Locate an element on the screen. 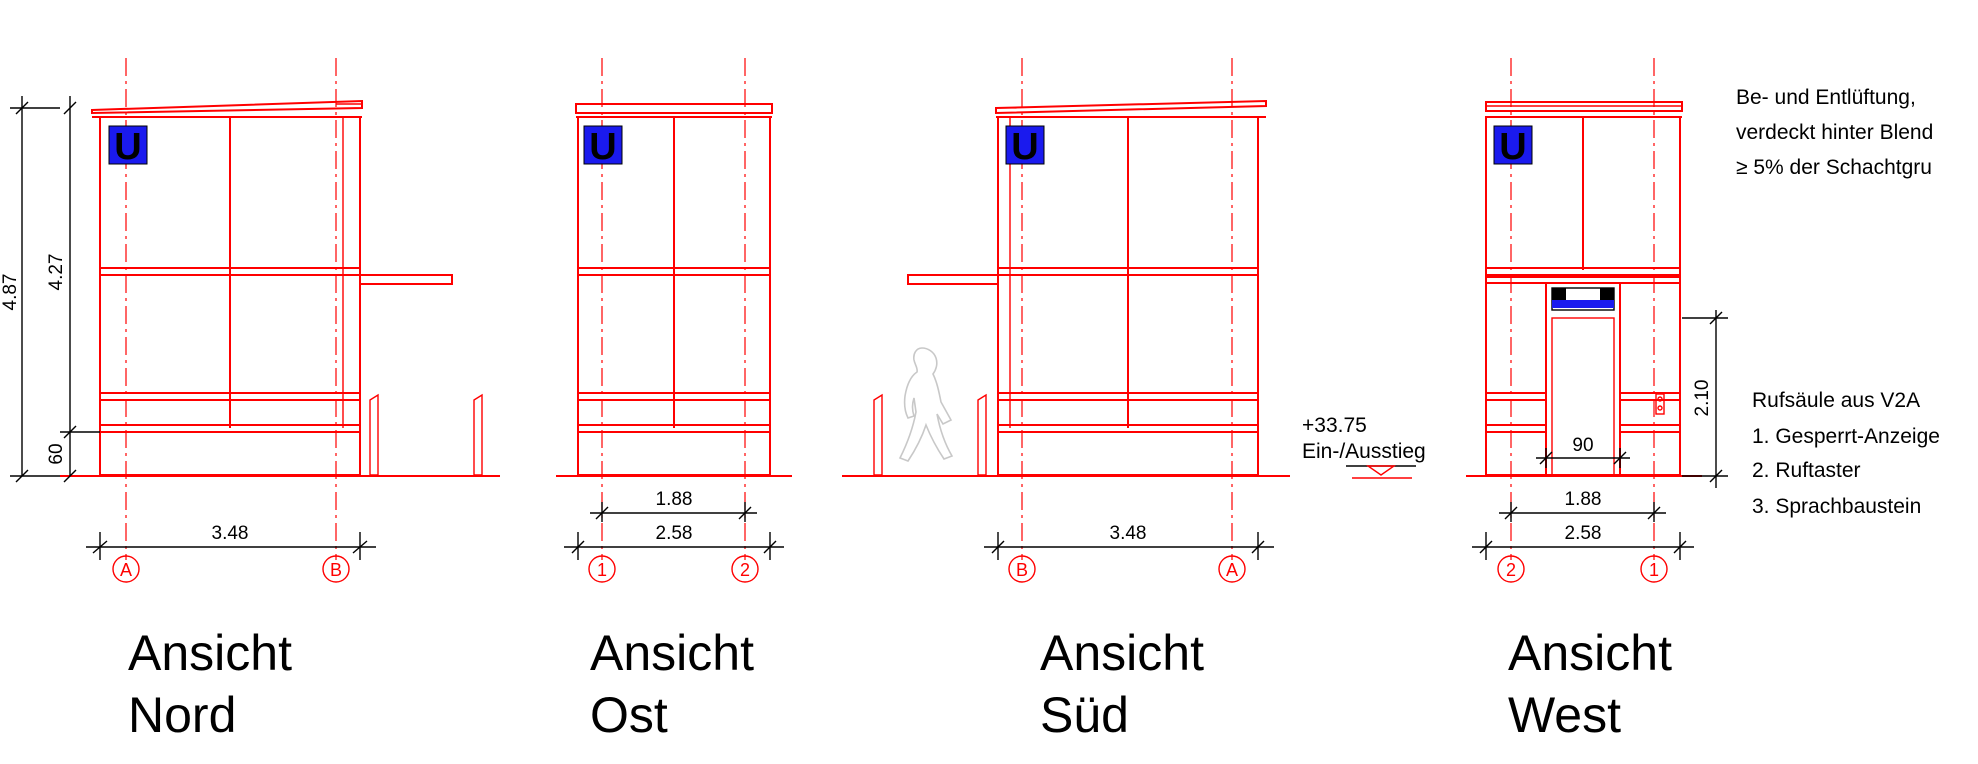 The width and height of the screenshot is (1978, 764). call-post is located at coordinates (1660, 404).